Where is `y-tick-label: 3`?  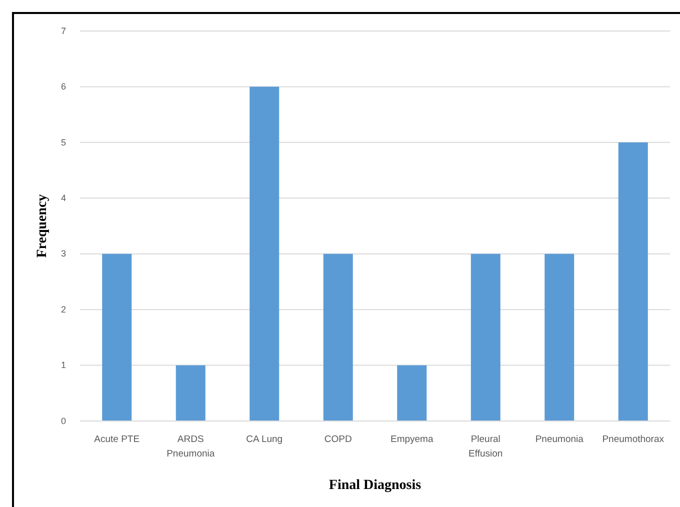
y-tick-label: 3 is located at coordinates (63, 253).